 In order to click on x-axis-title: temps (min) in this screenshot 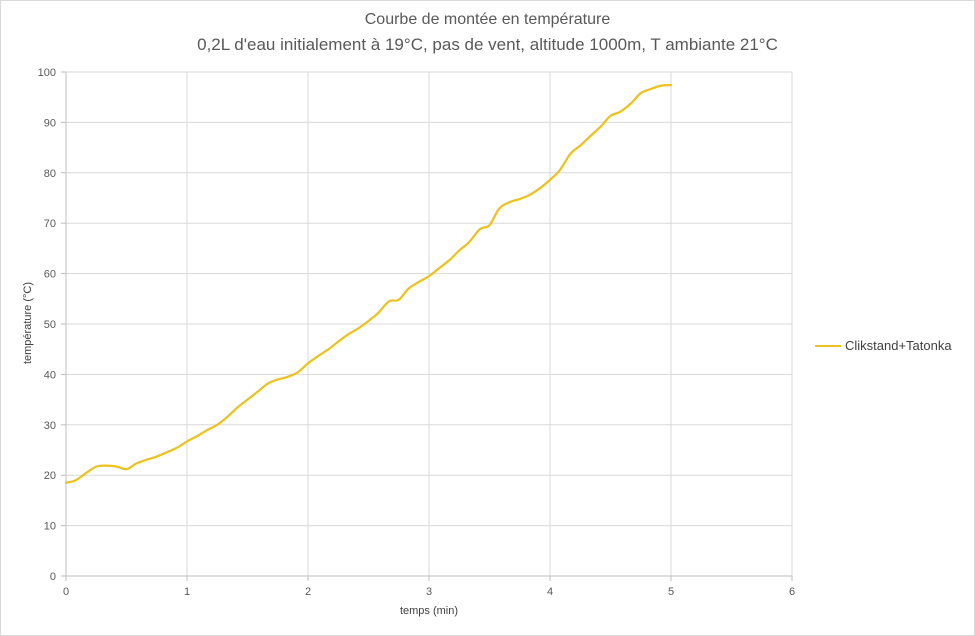, I will do `click(429, 611)`.